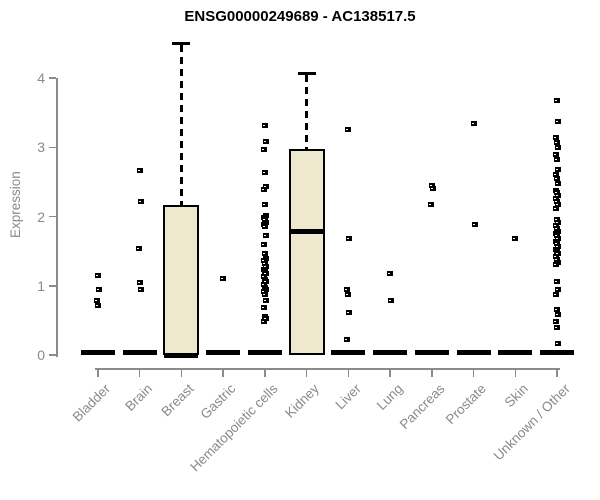  Describe the element at coordinates (327, 369) in the screenshot. I see `x-axis-line` at that location.